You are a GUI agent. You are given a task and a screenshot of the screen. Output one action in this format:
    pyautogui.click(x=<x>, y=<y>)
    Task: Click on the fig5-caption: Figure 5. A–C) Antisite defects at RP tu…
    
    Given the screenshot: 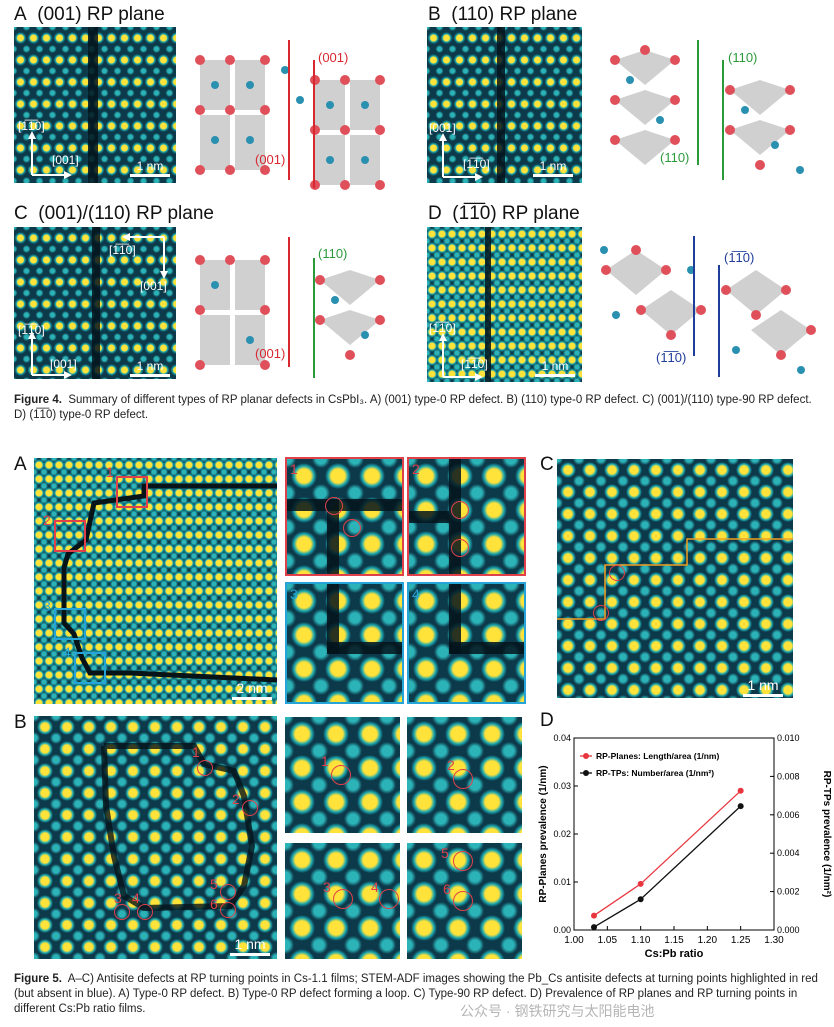 What is the action you would take?
    pyautogui.click(x=416, y=994)
    